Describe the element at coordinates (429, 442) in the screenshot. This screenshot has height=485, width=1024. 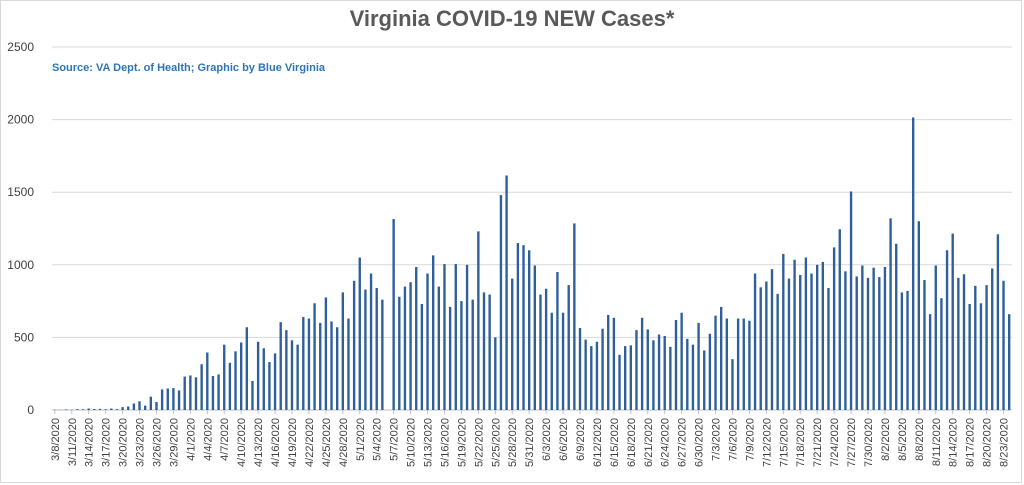
I see `x-tick-label: 5/13/2020` at that location.